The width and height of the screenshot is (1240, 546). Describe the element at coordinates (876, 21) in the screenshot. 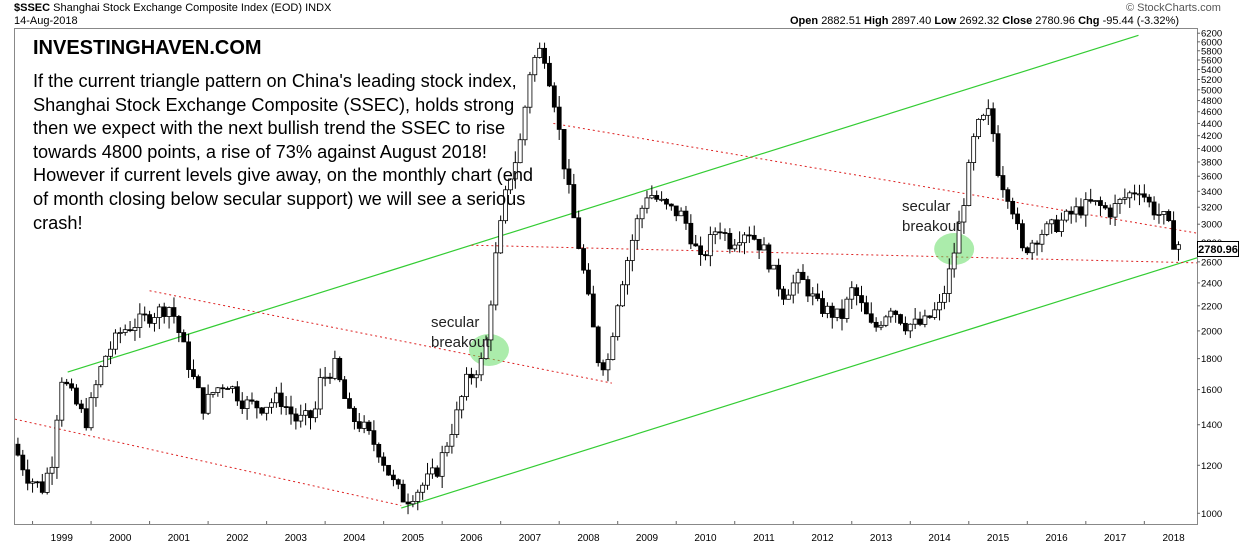

I see `high-label: High` at that location.